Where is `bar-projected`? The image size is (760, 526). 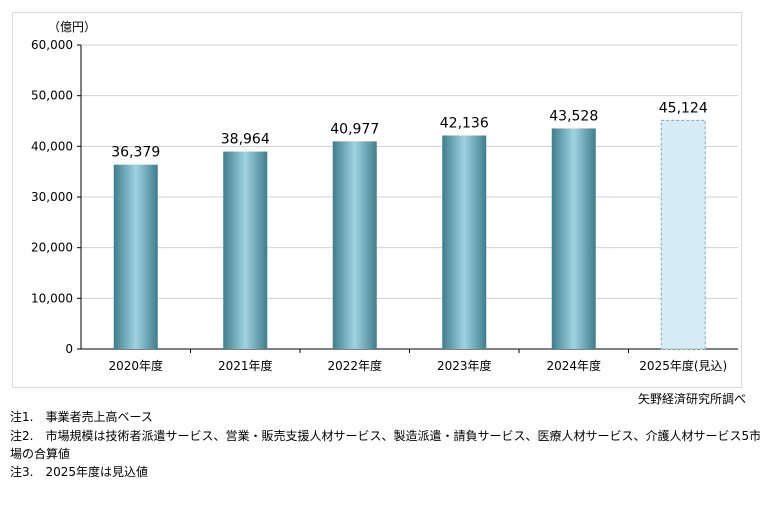 bar-projected is located at coordinates (683, 234).